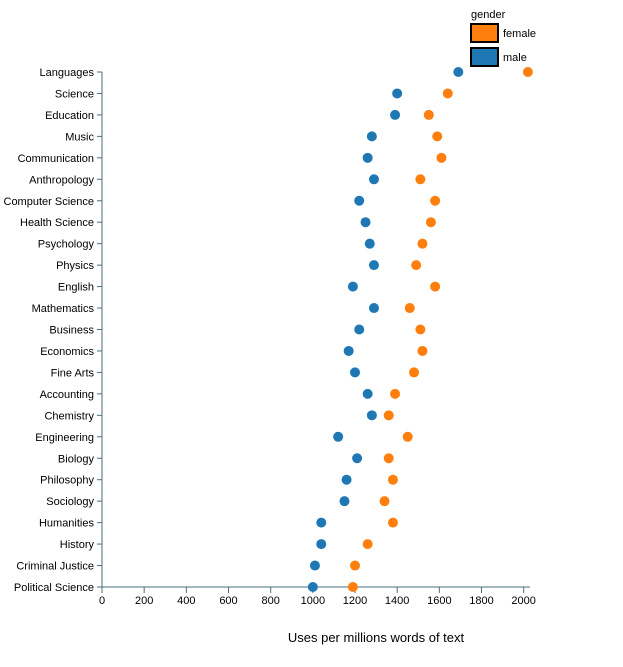 This screenshot has height=667, width=623. I want to click on y-tick-label: Engineering, so click(64, 438).